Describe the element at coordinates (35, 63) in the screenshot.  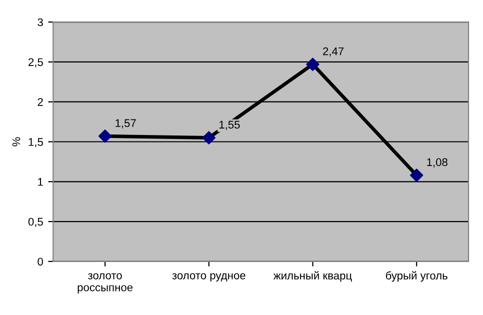
I see `y-tick-label: 2,5` at that location.